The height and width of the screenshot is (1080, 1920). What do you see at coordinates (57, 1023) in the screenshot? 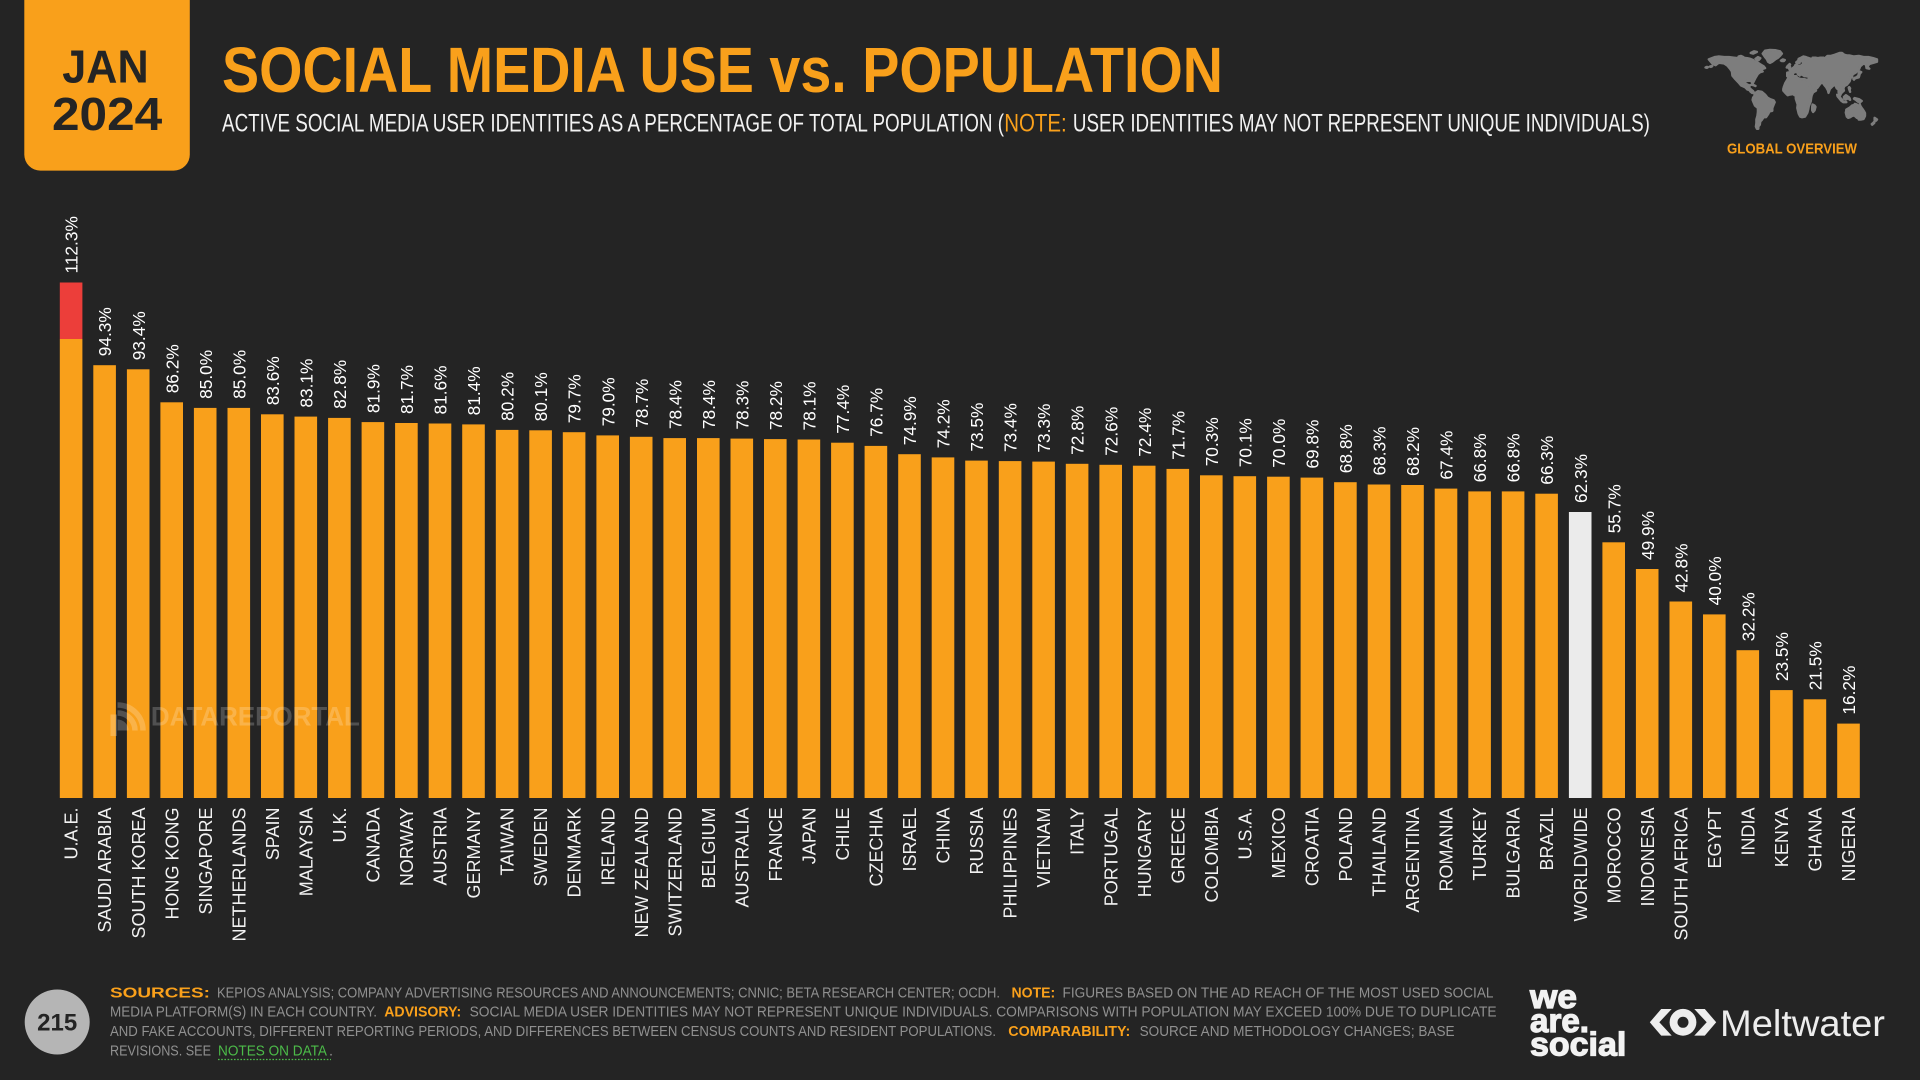
I see `svg-text: 215` at bounding box center [57, 1023].